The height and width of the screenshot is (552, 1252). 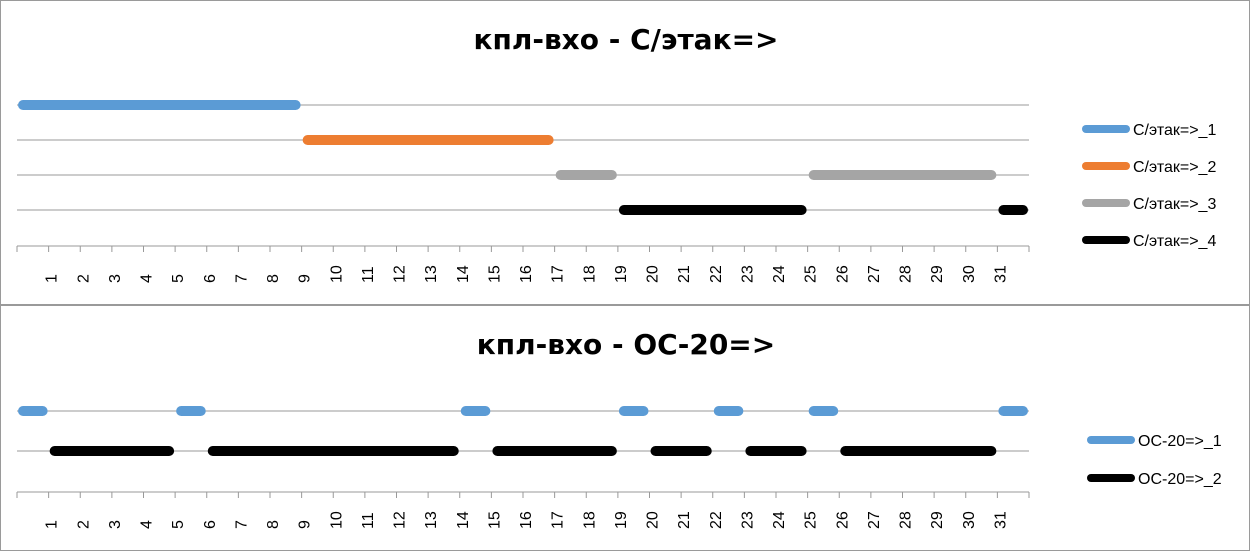 What do you see at coordinates (1174, 167) in the screenshot?
I see `legend-label: С/этак=>_2` at bounding box center [1174, 167].